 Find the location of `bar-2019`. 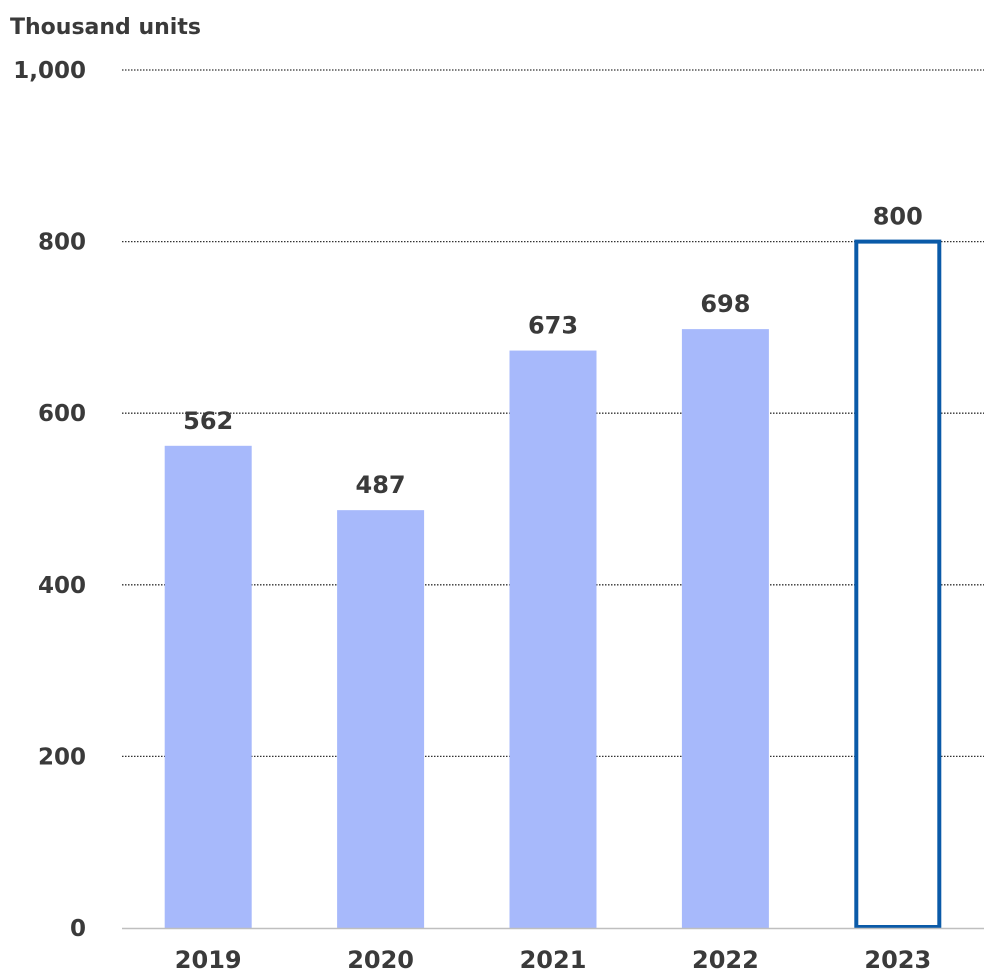

bar-2019 is located at coordinates (208, 686).